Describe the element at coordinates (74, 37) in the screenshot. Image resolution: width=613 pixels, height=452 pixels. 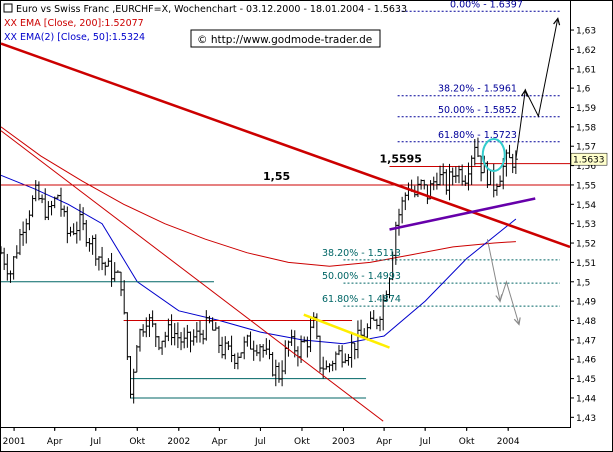
I see `ema50-legend: XX EMA(2) [Close, 50]:1.5324` at that location.